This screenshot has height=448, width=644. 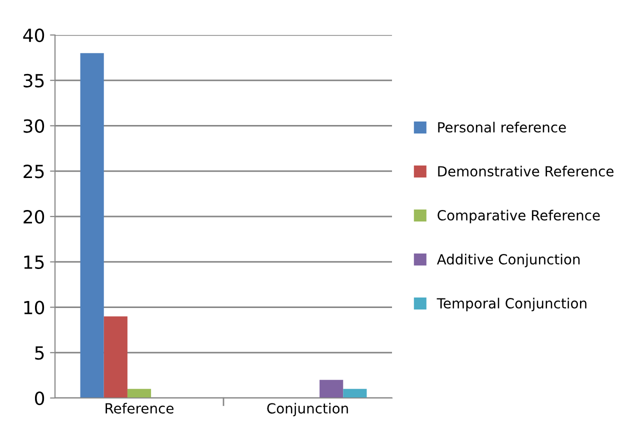 What do you see at coordinates (34, 307) in the screenshot?
I see `y-tick-label: 10` at bounding box center [34, 307].